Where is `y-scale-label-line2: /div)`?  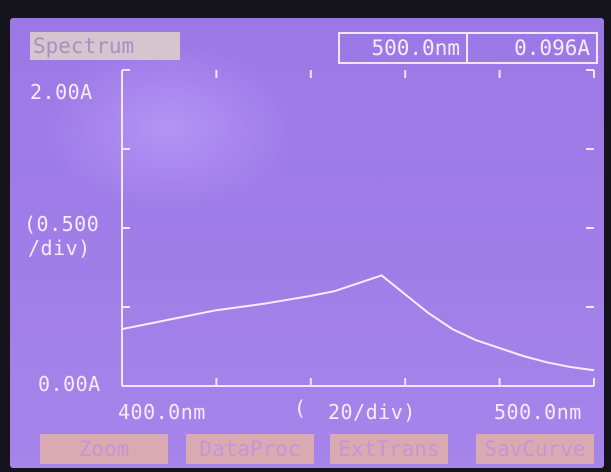 y-scale-label-line2: /div) is located at coordinates (59, 248).